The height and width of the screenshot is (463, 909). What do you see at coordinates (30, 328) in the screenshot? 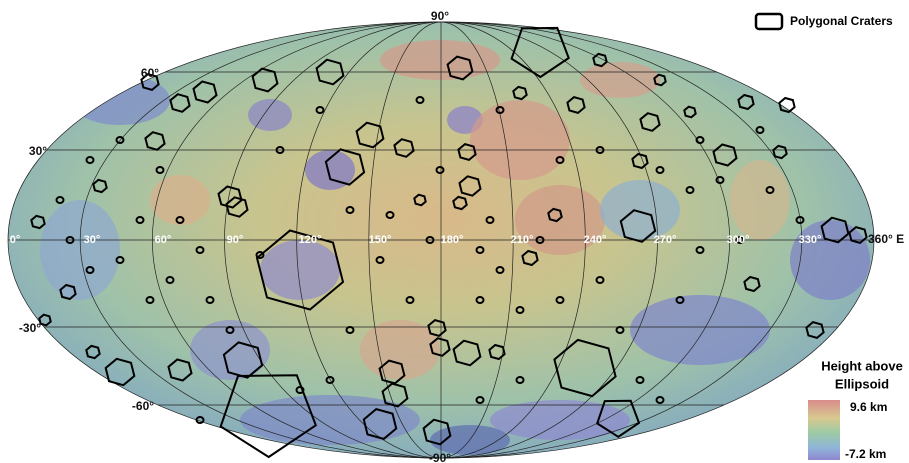
I see `lat-label: -30°` at bounding box center [30, 328].